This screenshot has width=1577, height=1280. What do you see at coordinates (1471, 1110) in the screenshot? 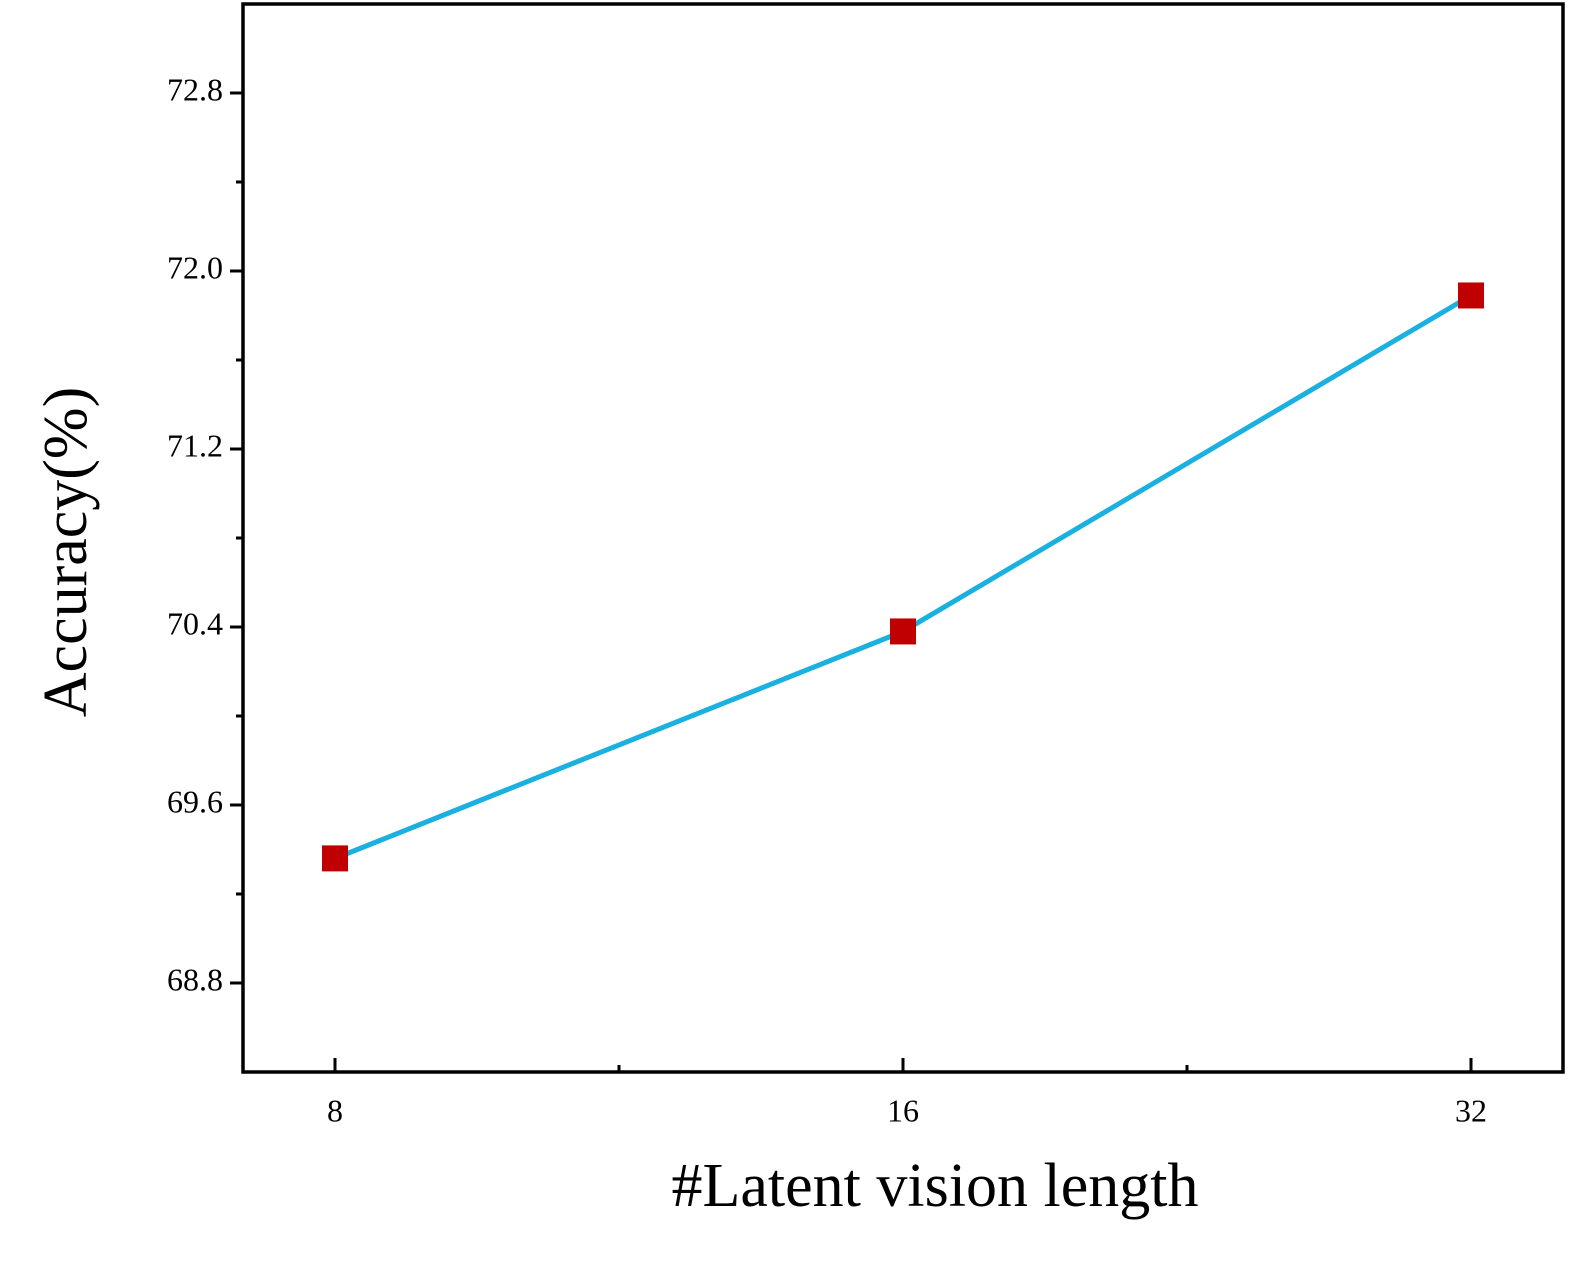
I see `x-tick-label: 32` at bounding box center [1471, 1110].